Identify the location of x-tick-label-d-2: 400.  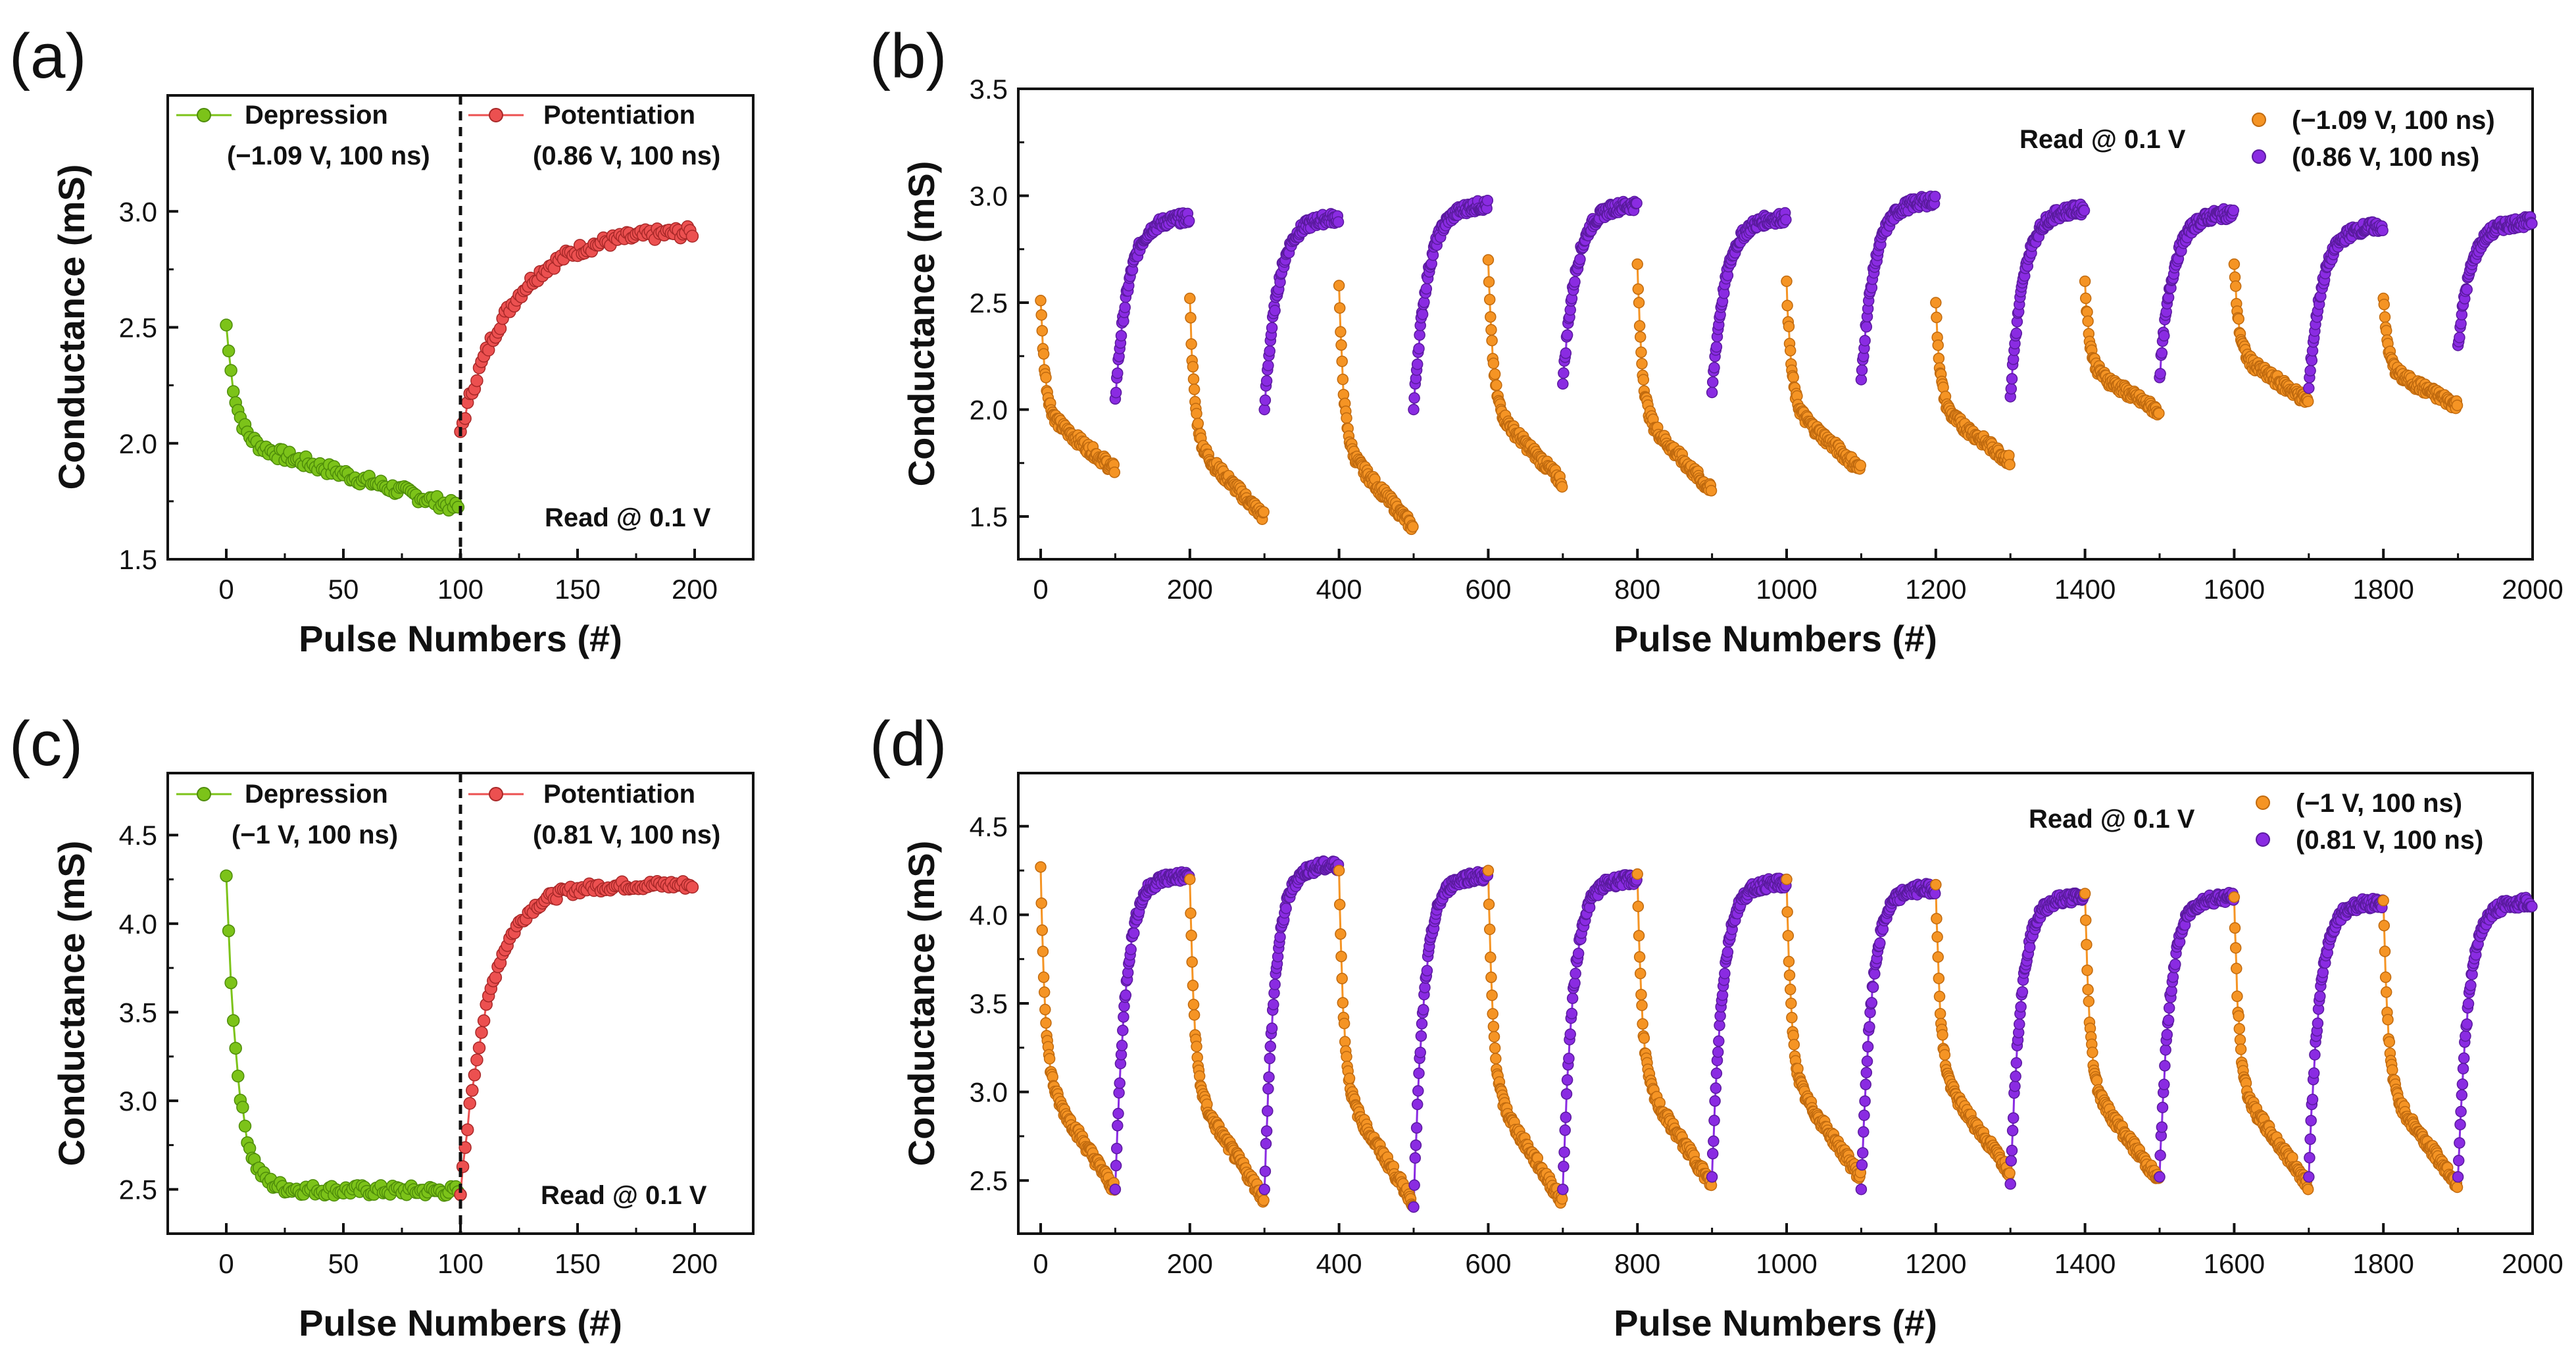
(1339, 1263).